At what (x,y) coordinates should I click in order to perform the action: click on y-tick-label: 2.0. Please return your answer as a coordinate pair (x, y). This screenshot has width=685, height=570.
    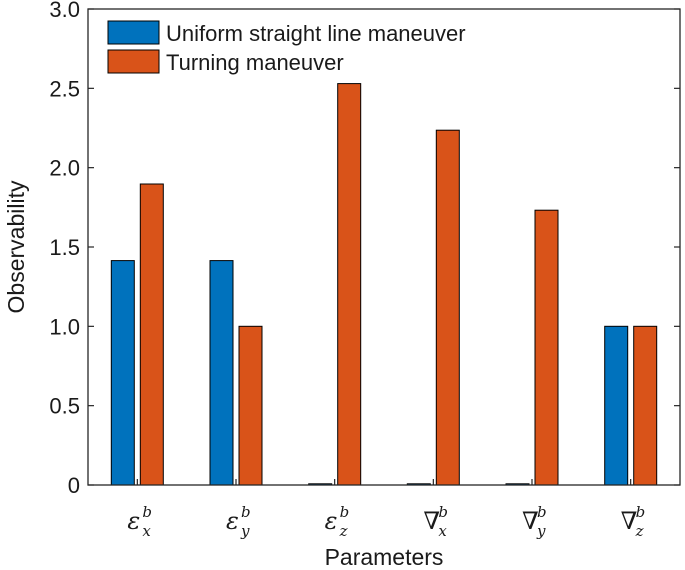
    Looking at the image, I should click on (64, 168).